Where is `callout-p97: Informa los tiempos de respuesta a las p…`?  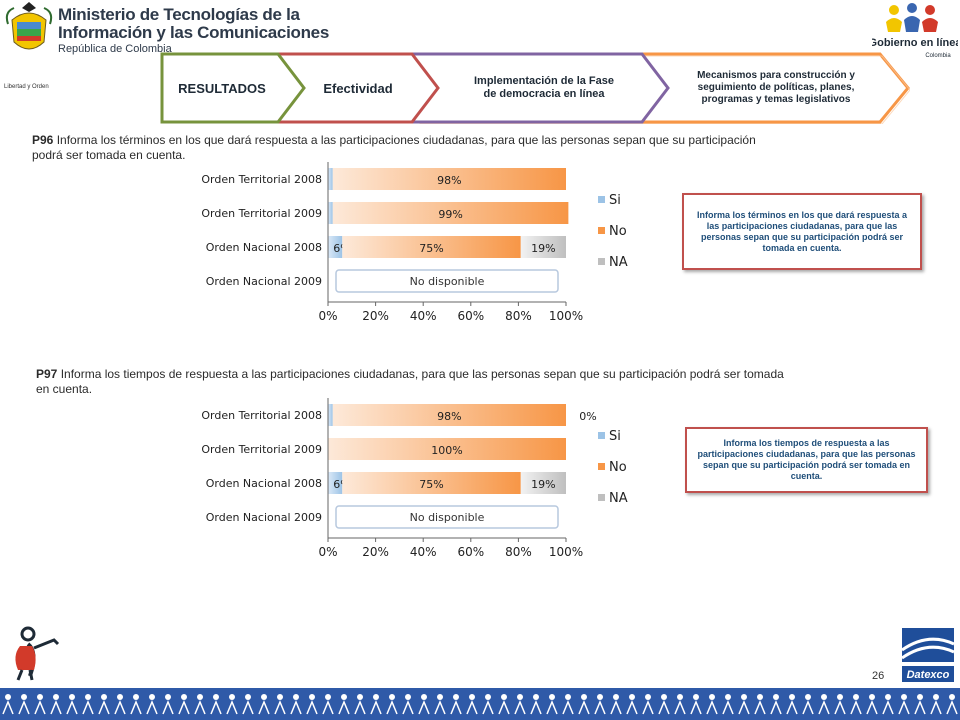
callout-p97: Informa los tiempos de respuesta a las p… is located at coordinates (806, 460).